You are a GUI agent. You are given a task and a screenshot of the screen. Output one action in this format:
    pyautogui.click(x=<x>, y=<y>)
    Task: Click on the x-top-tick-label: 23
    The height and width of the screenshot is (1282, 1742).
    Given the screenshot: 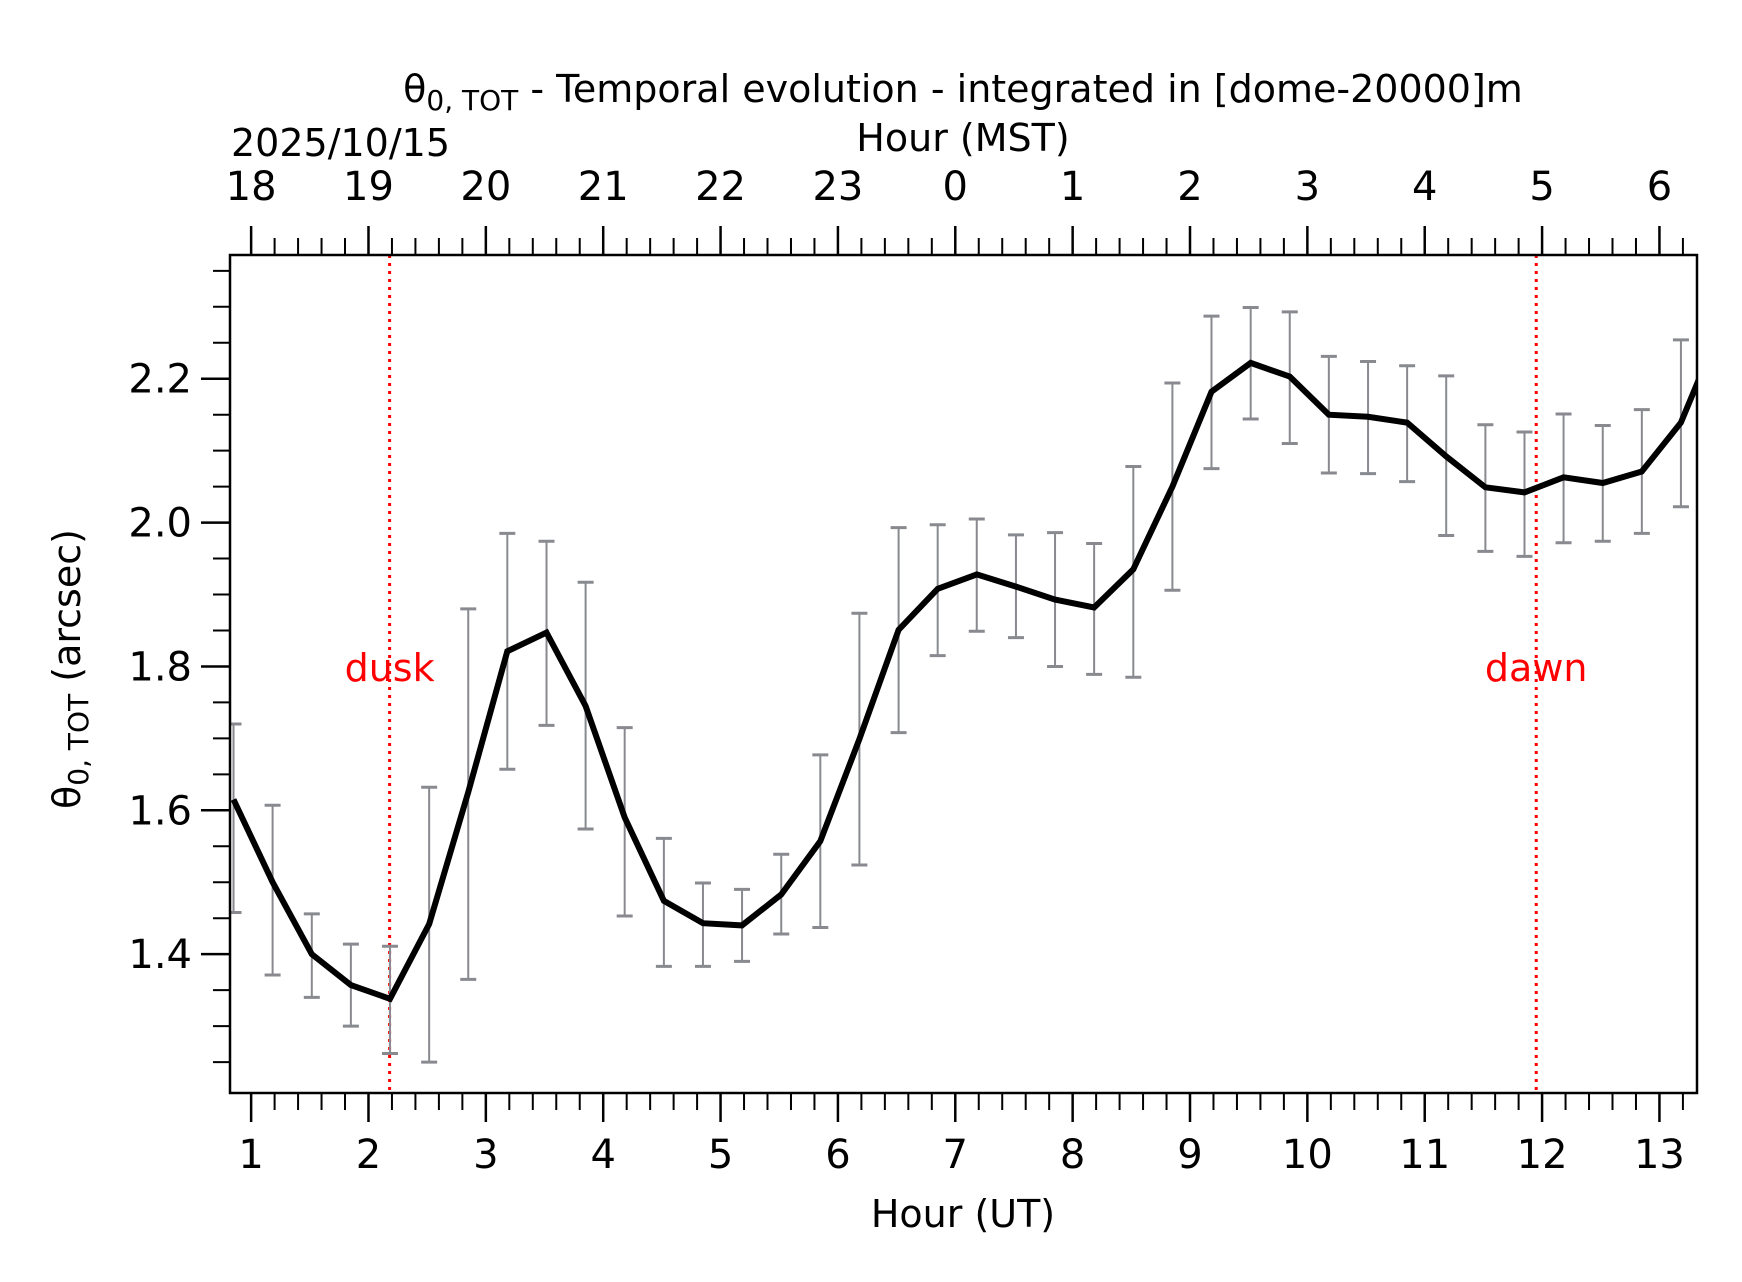 What is the action you would take?
    pyautogui.click(x=837, y=187)
    